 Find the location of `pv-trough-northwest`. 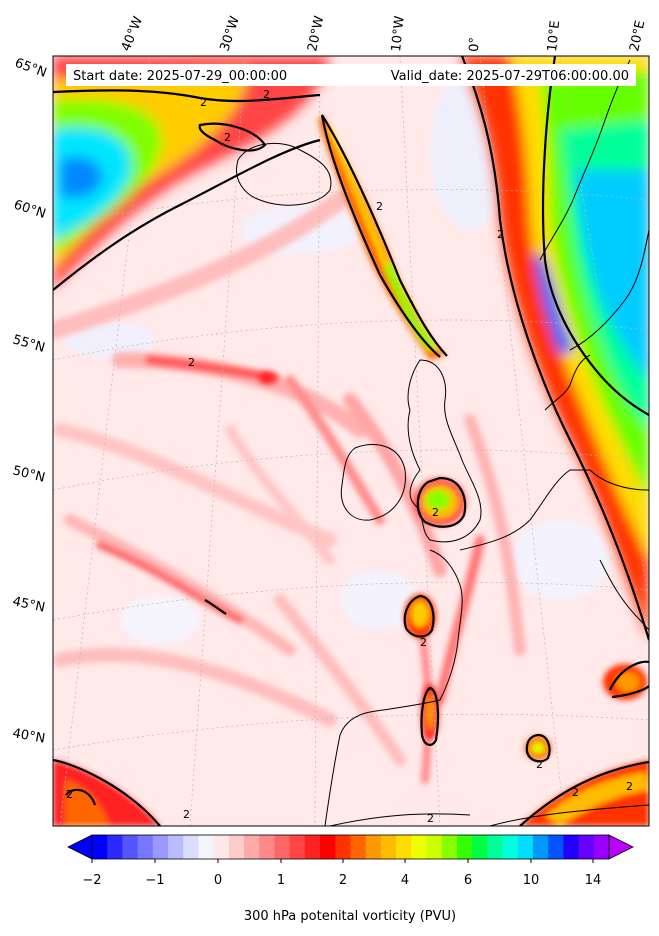

pv-trough-northwest is located at coordinates (191, 173).